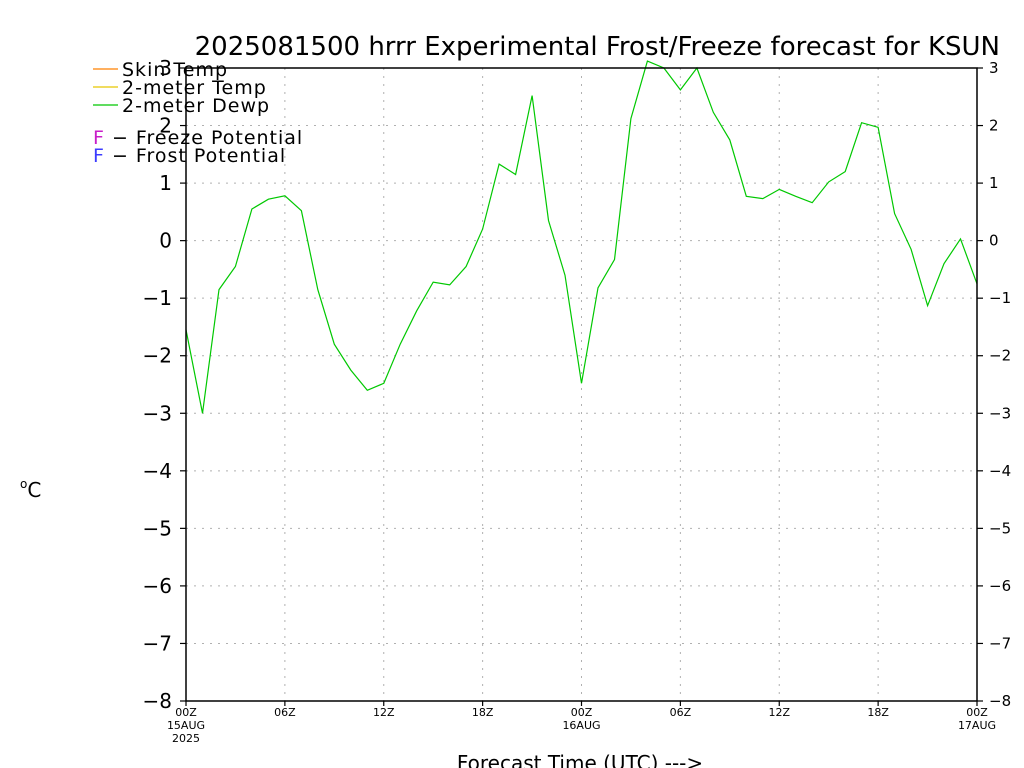 Image resolution: width=1024 pixels, height=768 pixels. Describe the element at coordinates (186, 738) in the screenshot. I see `x-tick-year: 2025` at that location.